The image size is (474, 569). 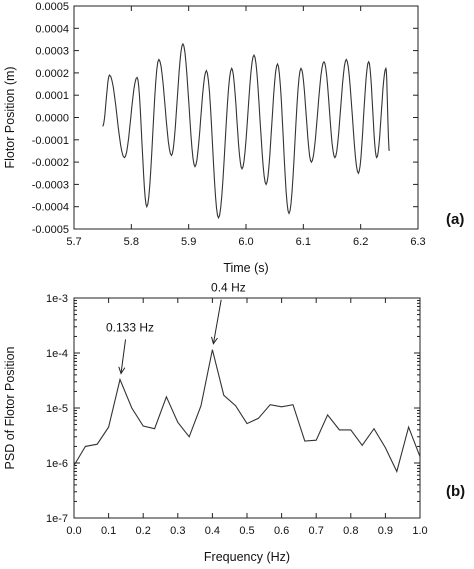 What do you see at coordinates (57, 519) in the screenshot?
I see `y-tick-label: 1e-7` at bounding box center [57, 519].